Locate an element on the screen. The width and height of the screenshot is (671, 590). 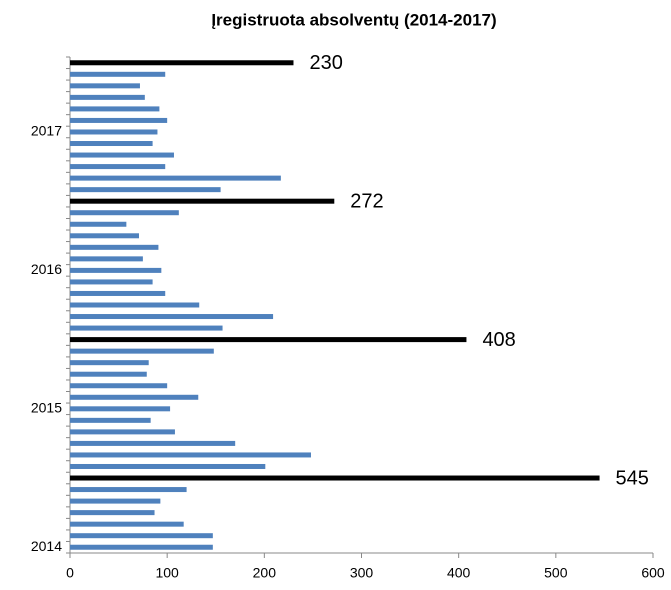
chart-title: Įregistruota absolventų (2014-2017) is located at coordinates (353, 19).